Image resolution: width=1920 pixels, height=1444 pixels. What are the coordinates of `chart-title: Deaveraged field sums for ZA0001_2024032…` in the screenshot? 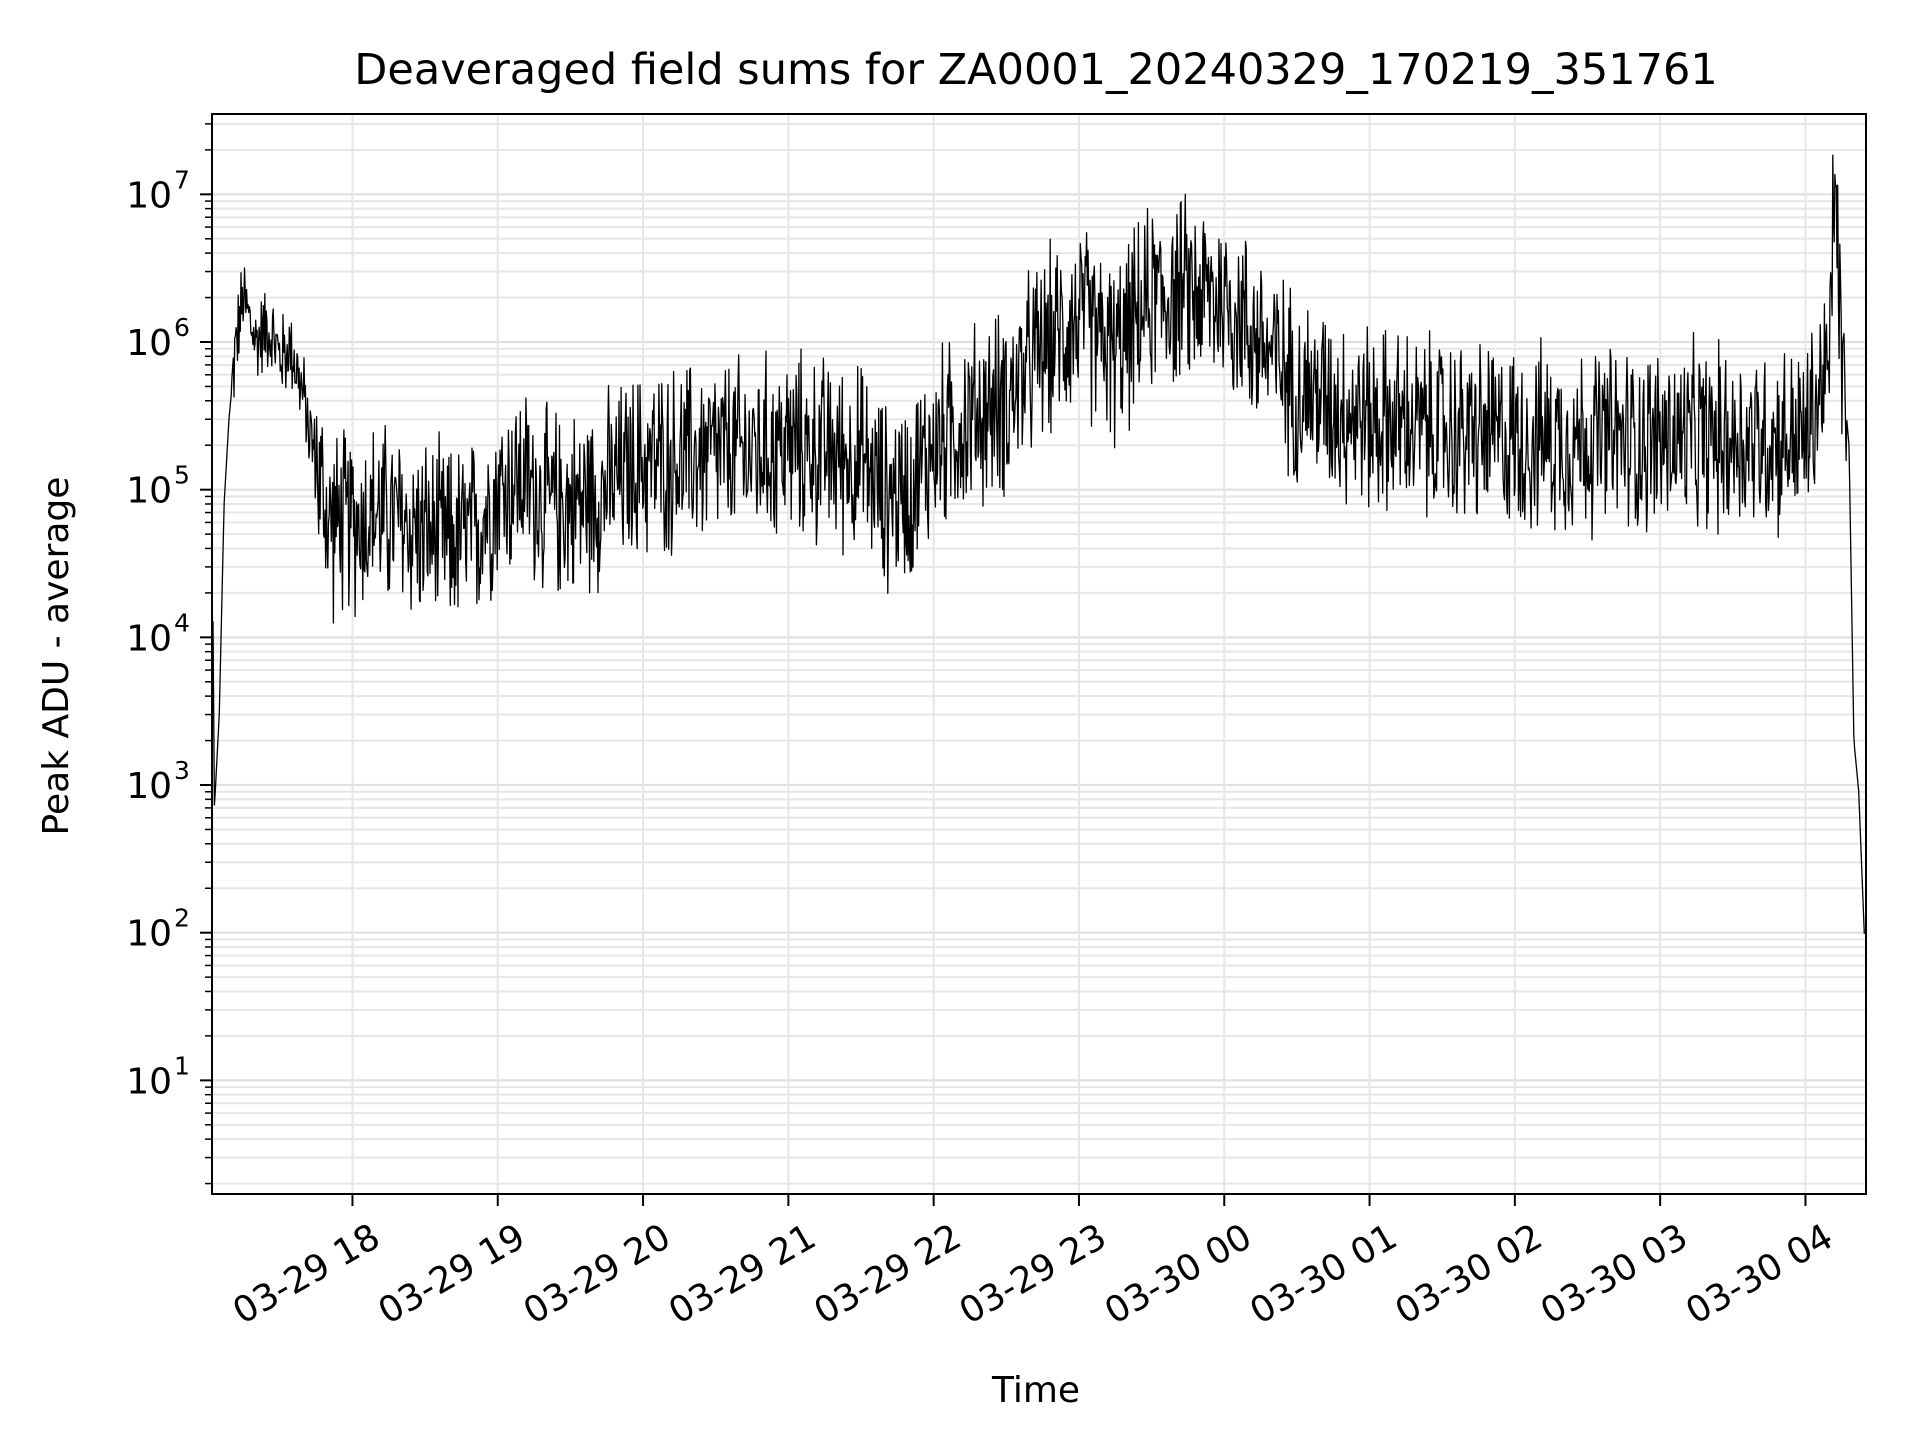 It's located at (1035, 70).